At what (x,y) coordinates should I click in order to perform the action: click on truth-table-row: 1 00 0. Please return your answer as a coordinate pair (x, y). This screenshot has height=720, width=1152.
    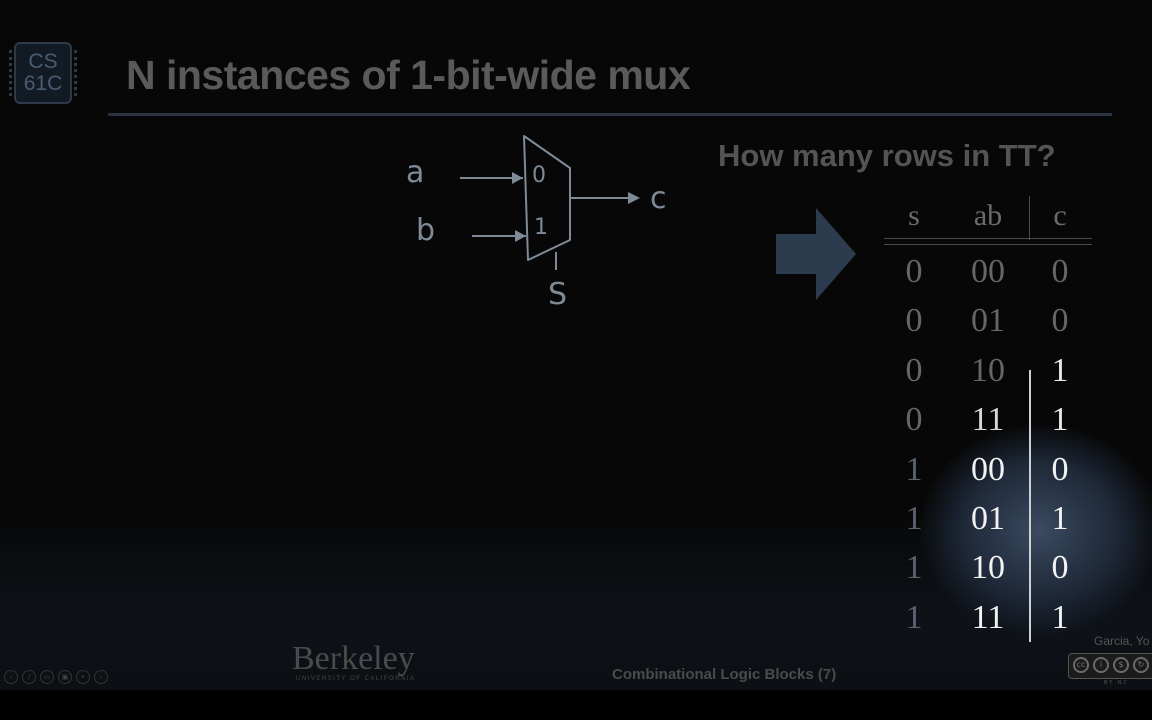
    Looking at the image, I should click on (989, 470).